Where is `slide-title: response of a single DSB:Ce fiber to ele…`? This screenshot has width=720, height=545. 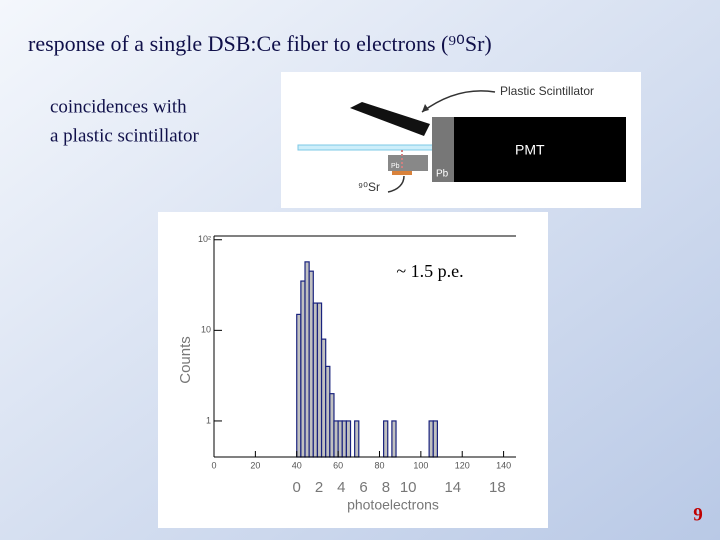
slide-title: response of a single DSB:Ce fiber to ele… is located at coordinates (260, 43).